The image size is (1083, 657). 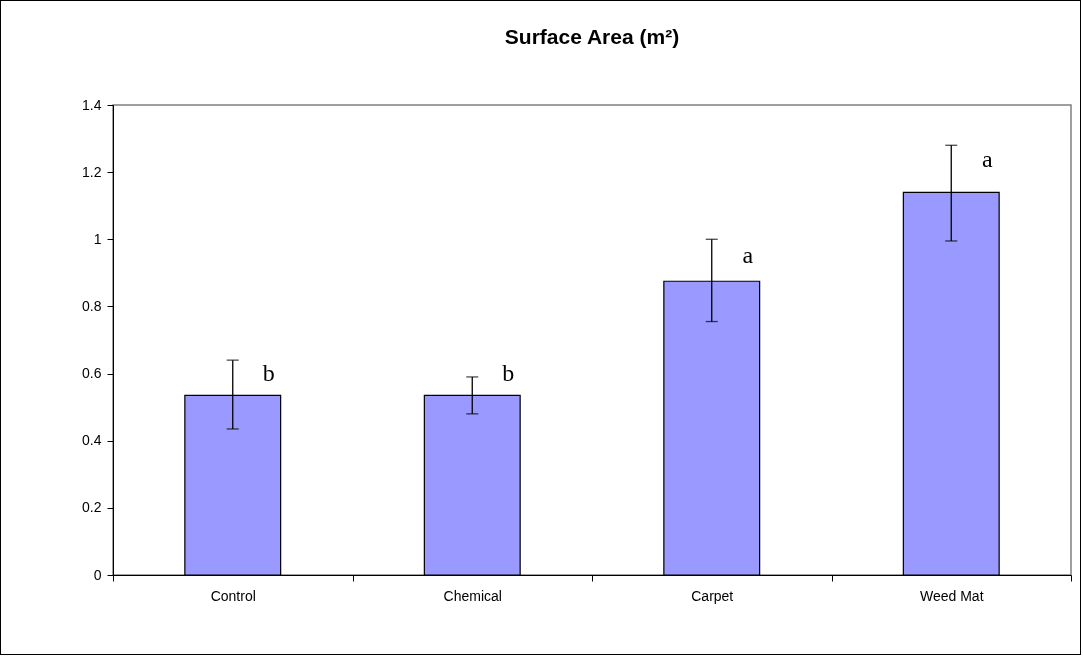 What do you see at coordinates (92, 104) in the screenshot?
I see `y-tick-label: 1.4` at bounding box center [92, 104].